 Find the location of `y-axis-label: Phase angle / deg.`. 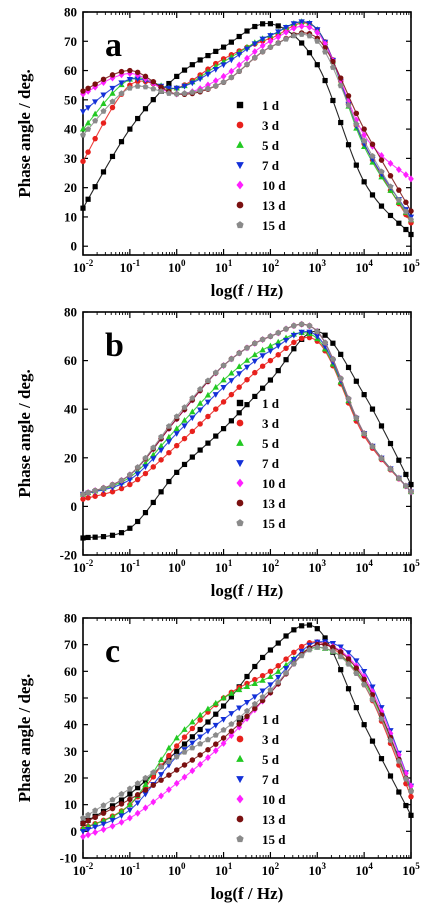

y-axis-label: Phase angle / deg. is located at coordinates (24, 133).